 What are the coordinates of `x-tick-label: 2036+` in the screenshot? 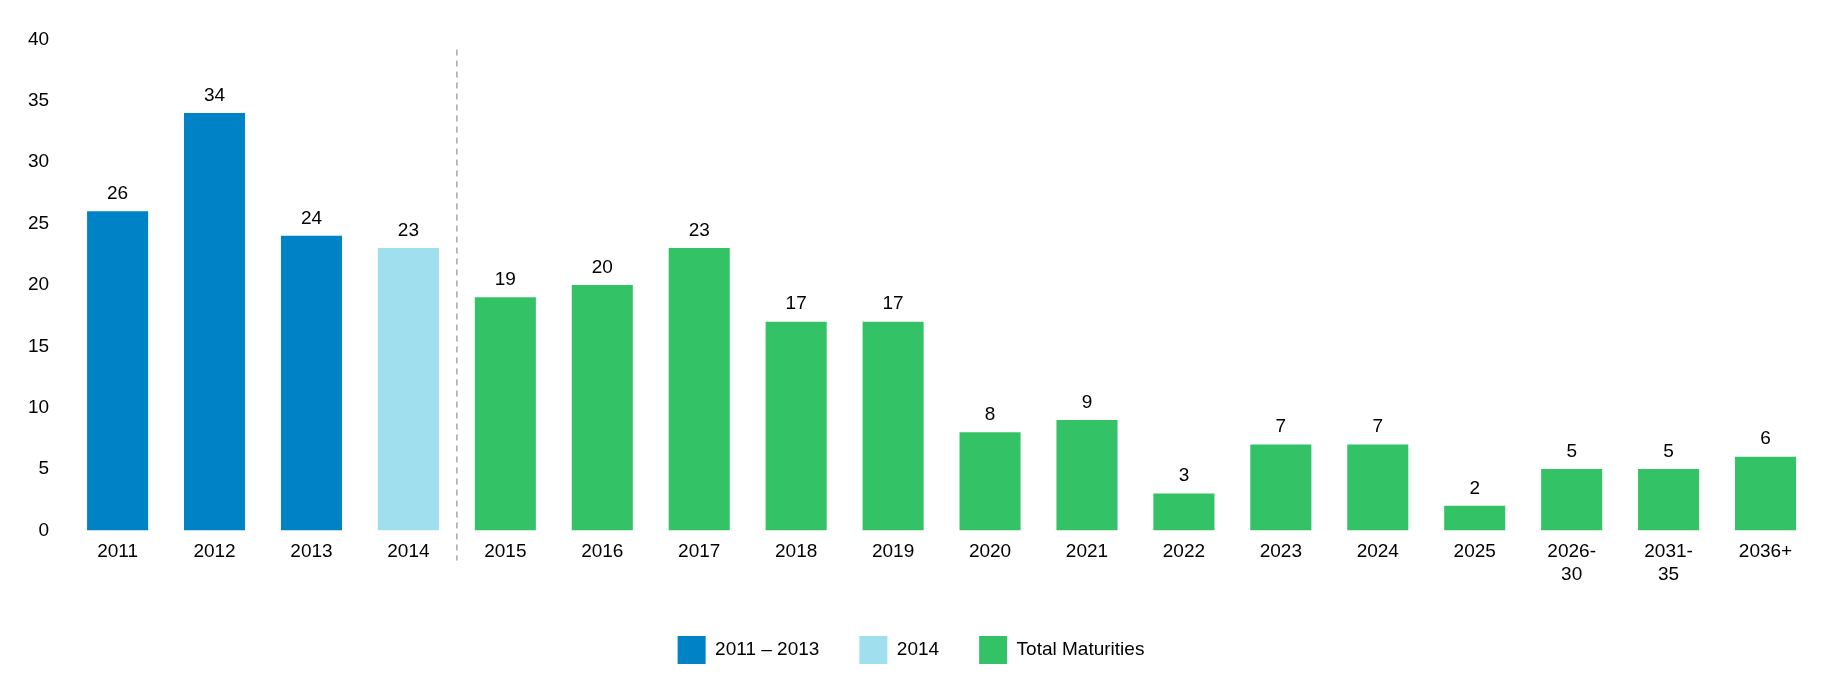 It's located at (1765, 551).